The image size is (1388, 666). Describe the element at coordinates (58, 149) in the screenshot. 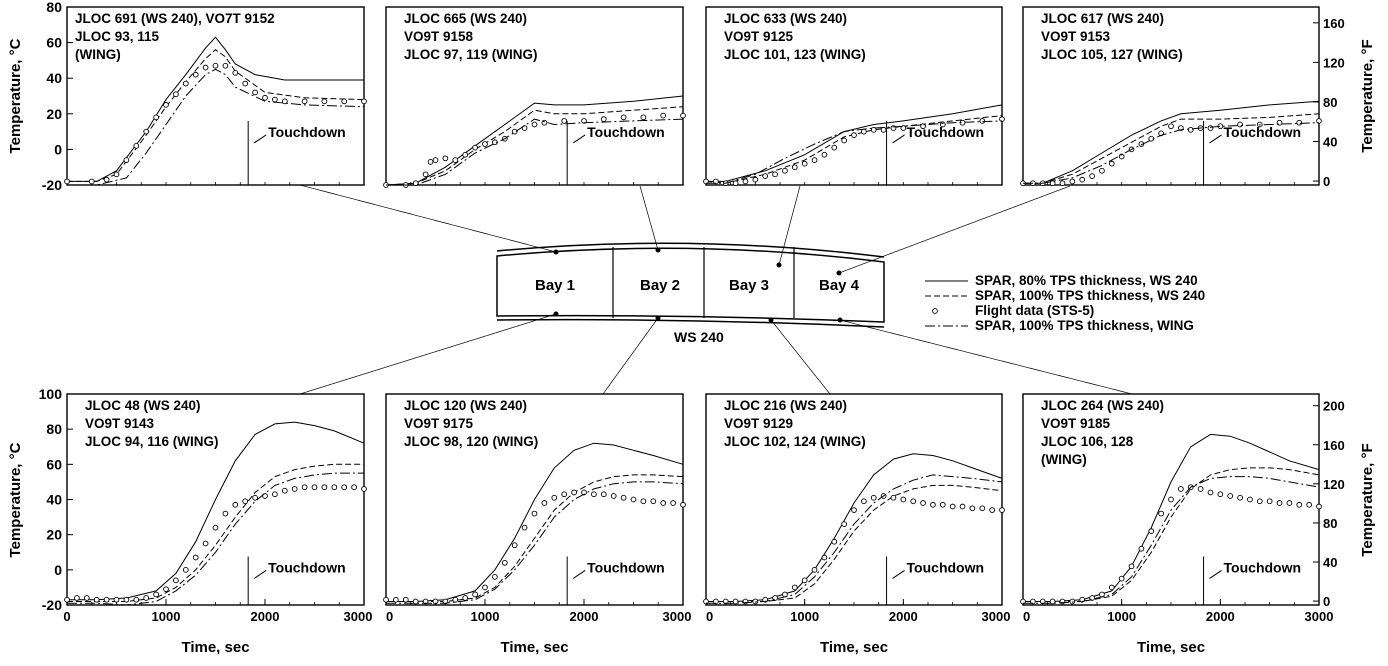

I see `y-tick-label: 0` at that location.